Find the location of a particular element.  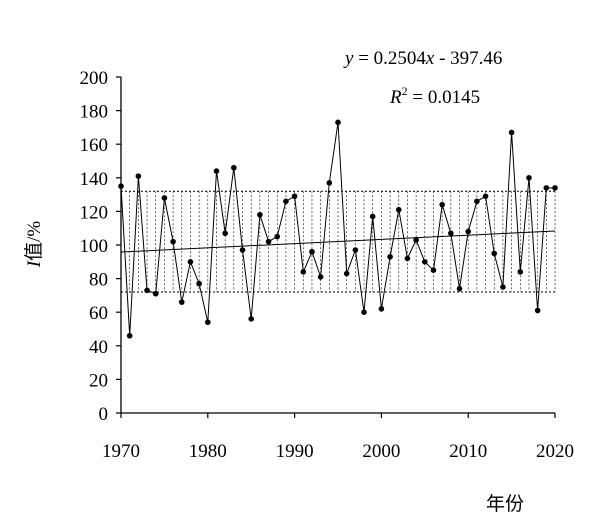

r2-base: R is located at coordinates (395, 97).